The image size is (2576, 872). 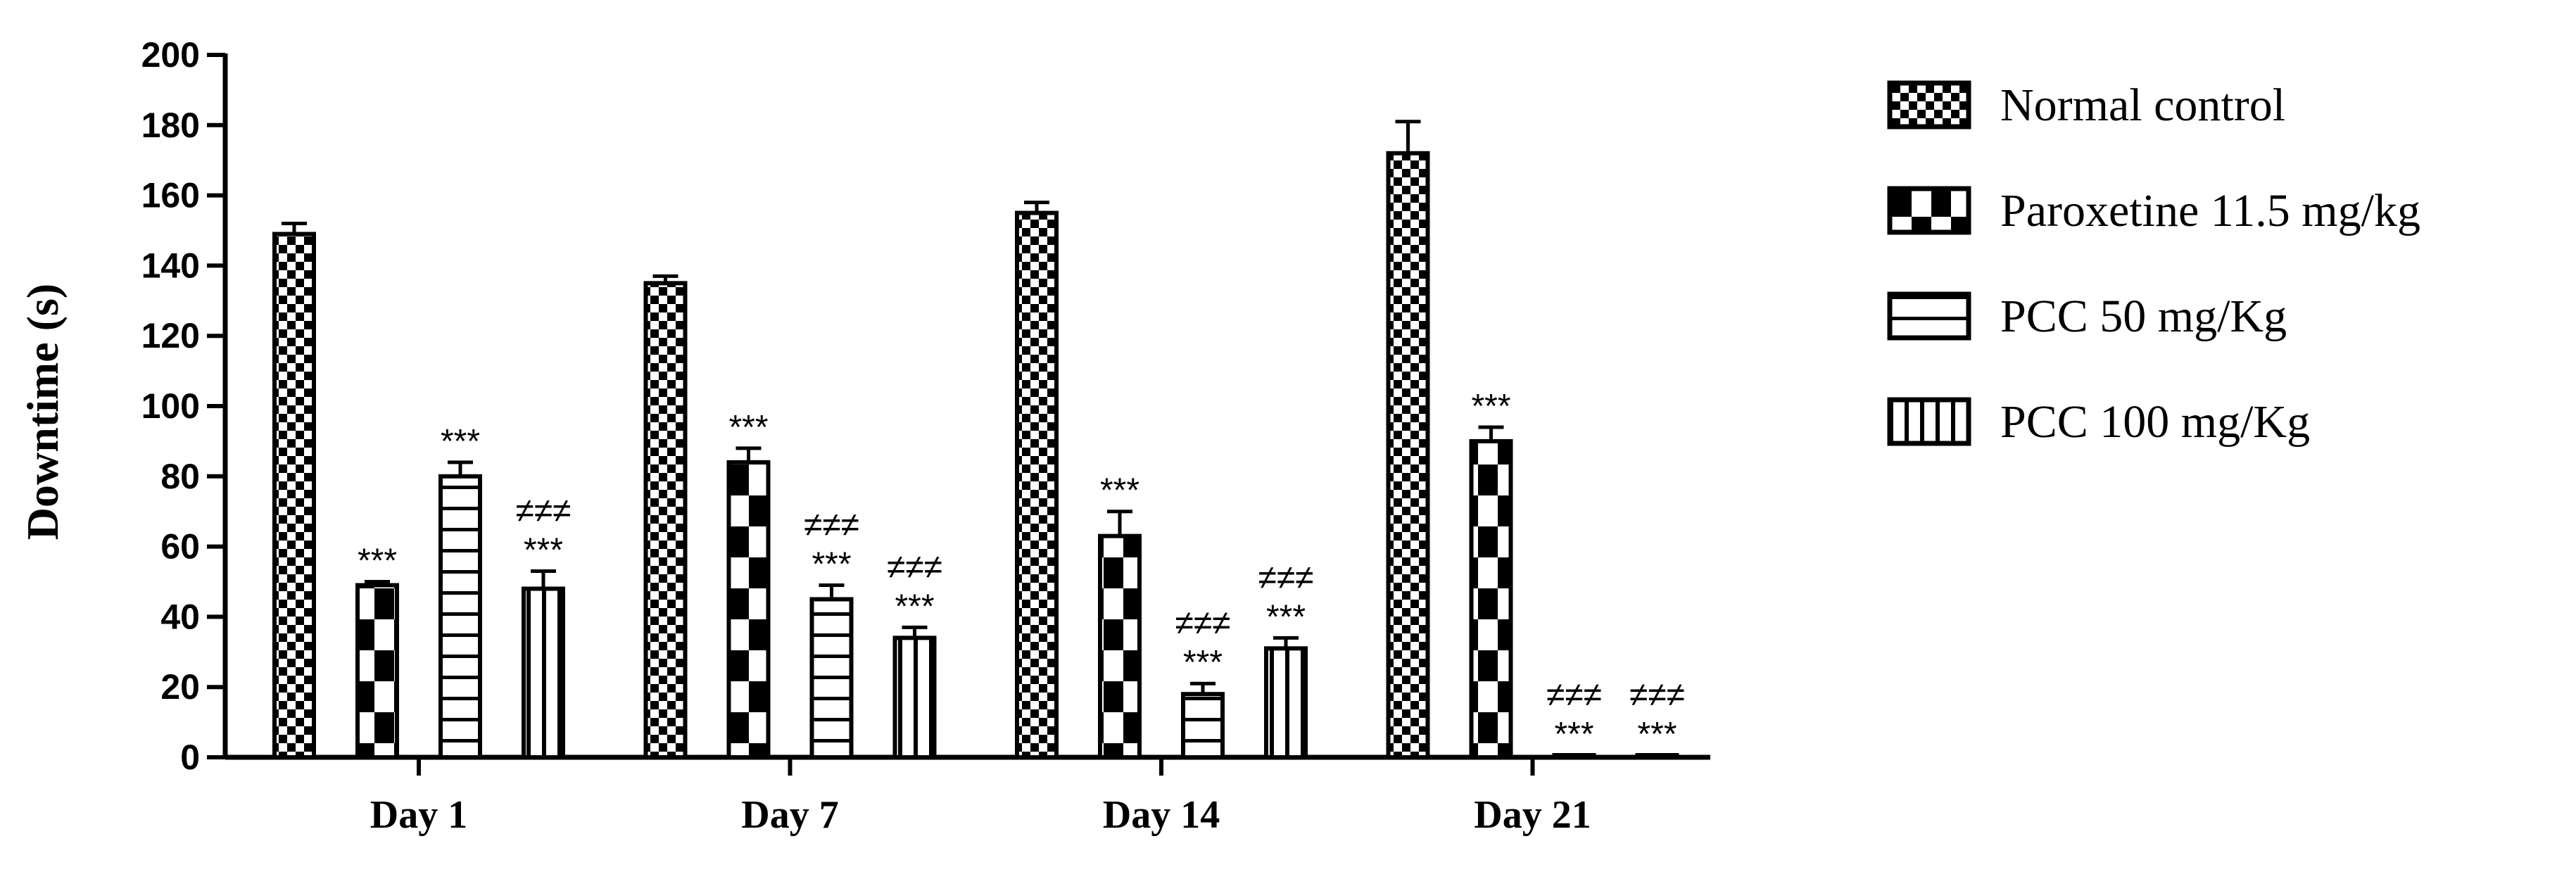 What do you see at coordinates (180, 547) in the screenshot?
I see `y-tick-label: 60` at bounding box center [180, 547].